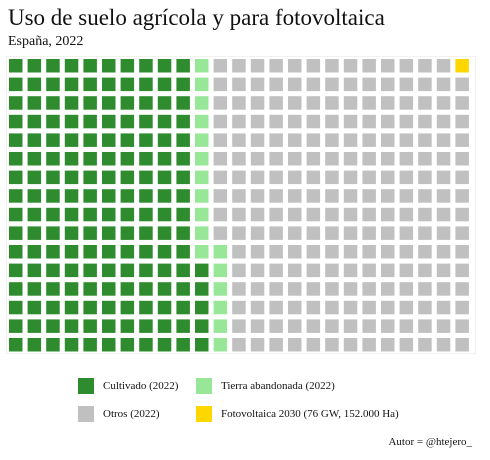 Image resolution: width=490 pixels, height=460 pixels. I want to click on legend-label-otros: Otros (2022), so click(131, 414).